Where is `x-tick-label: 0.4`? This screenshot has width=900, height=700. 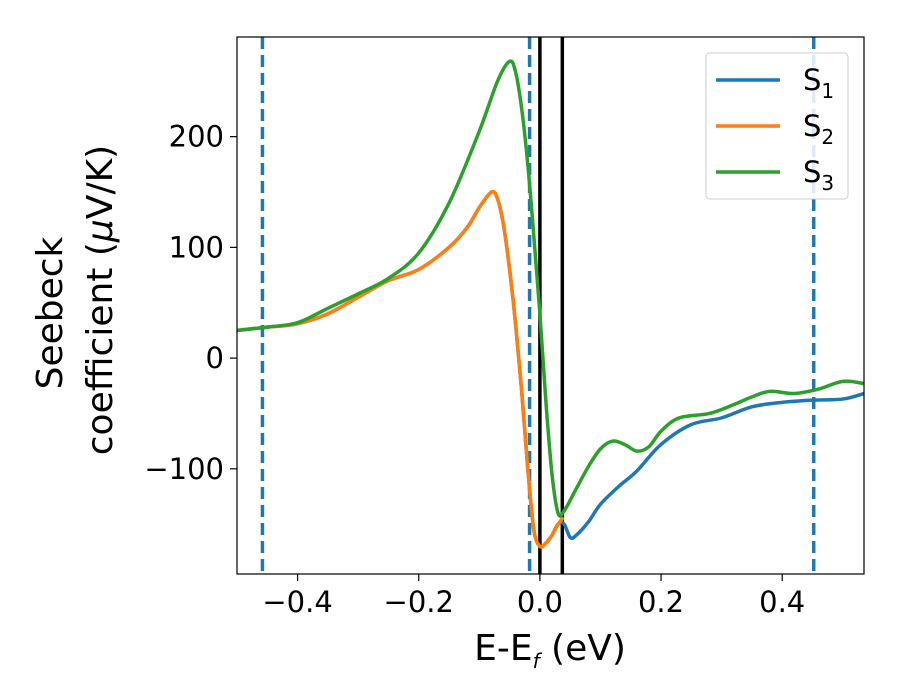 x-tick-label: 0.4 is located at coordinates (782, 602).